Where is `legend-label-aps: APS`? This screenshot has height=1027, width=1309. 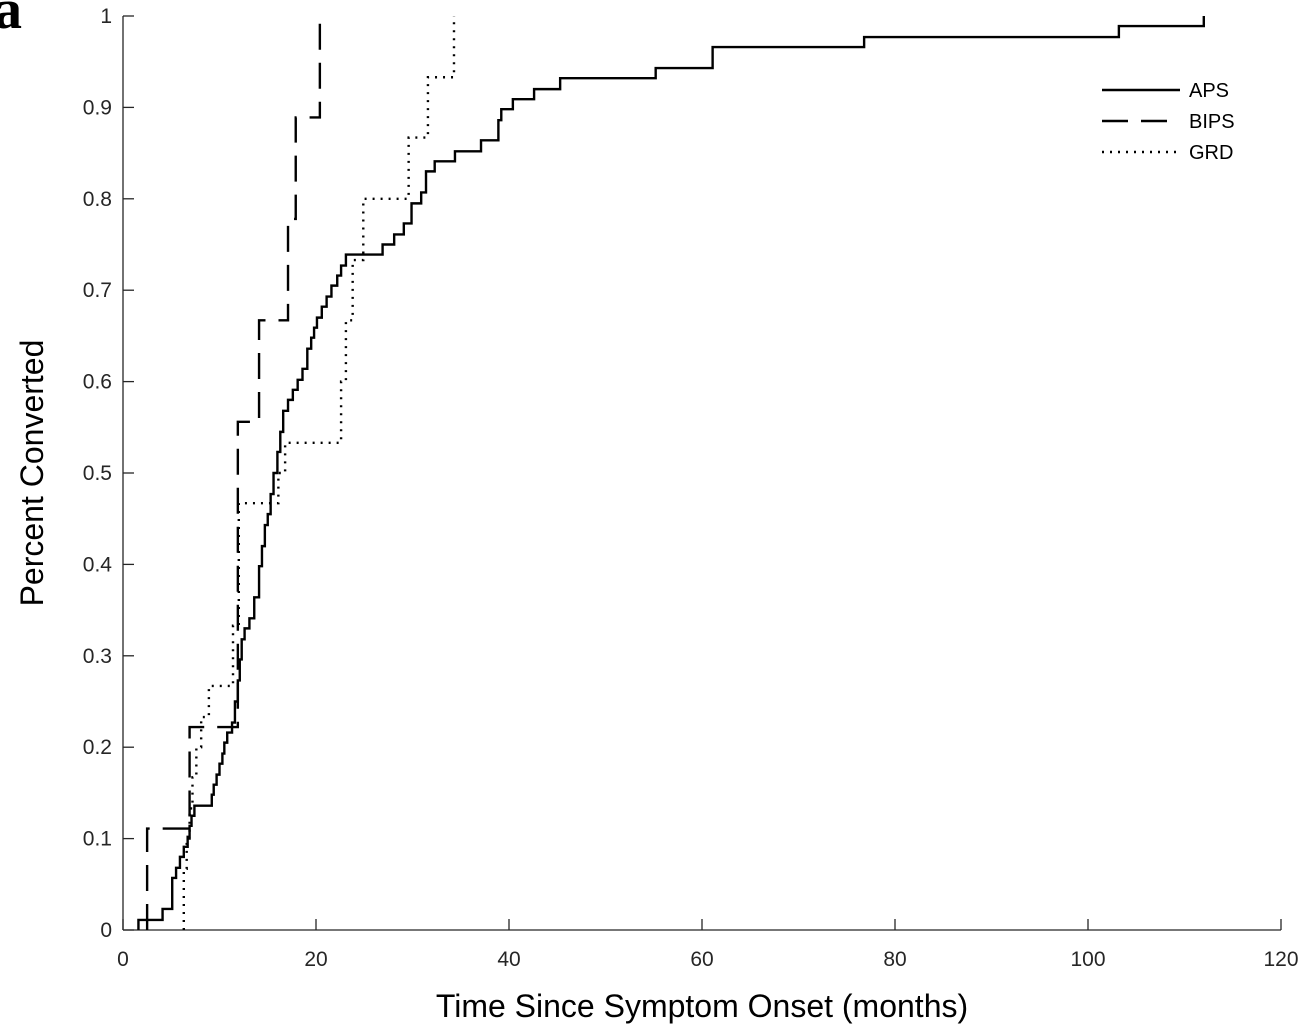
legend-label-aps: APS is located at coordinates (1209, 91).